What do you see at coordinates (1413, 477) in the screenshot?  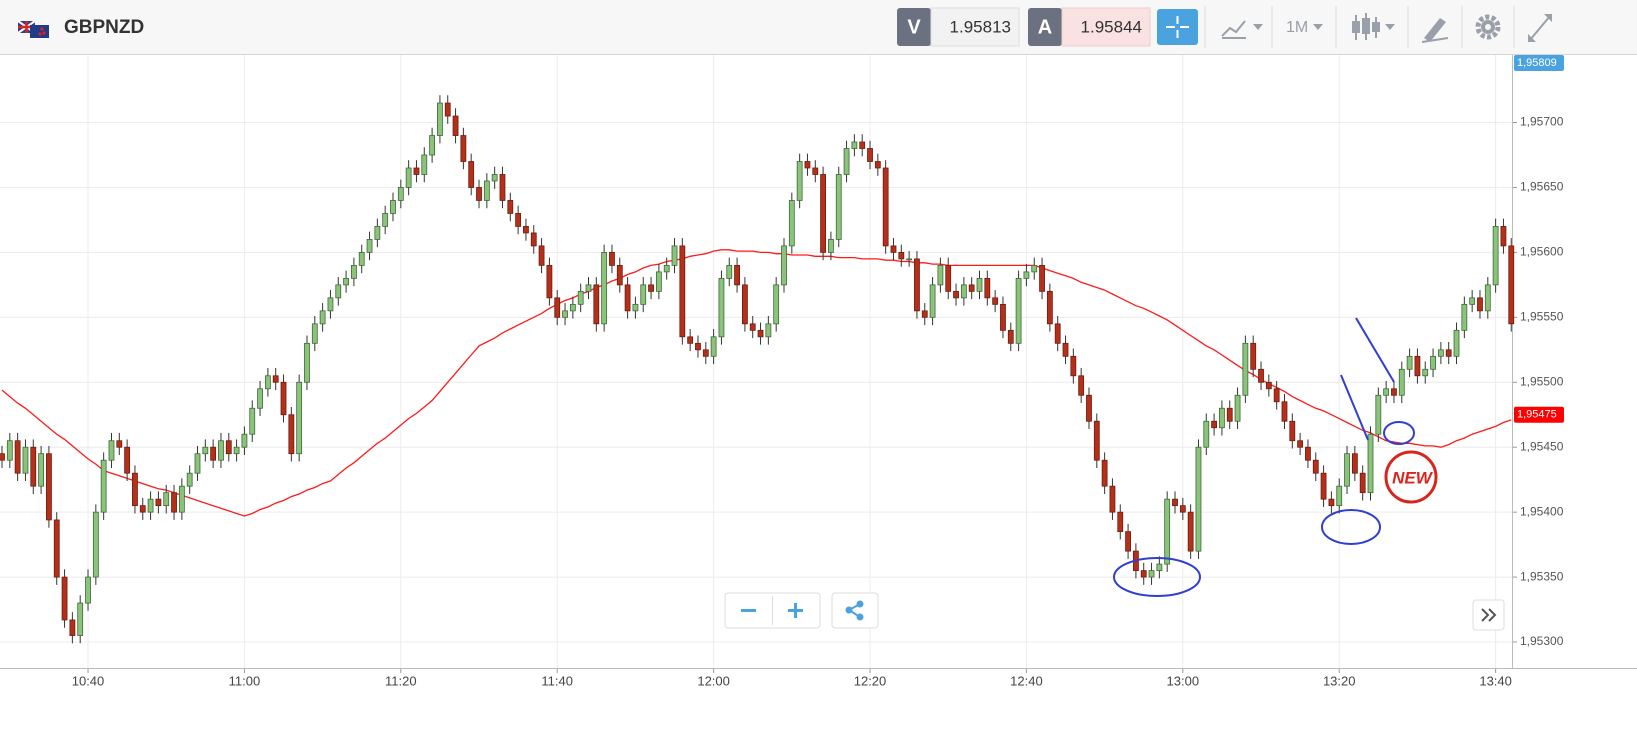 I see `badge-text: NEW` at bounding box center [1413, 477].